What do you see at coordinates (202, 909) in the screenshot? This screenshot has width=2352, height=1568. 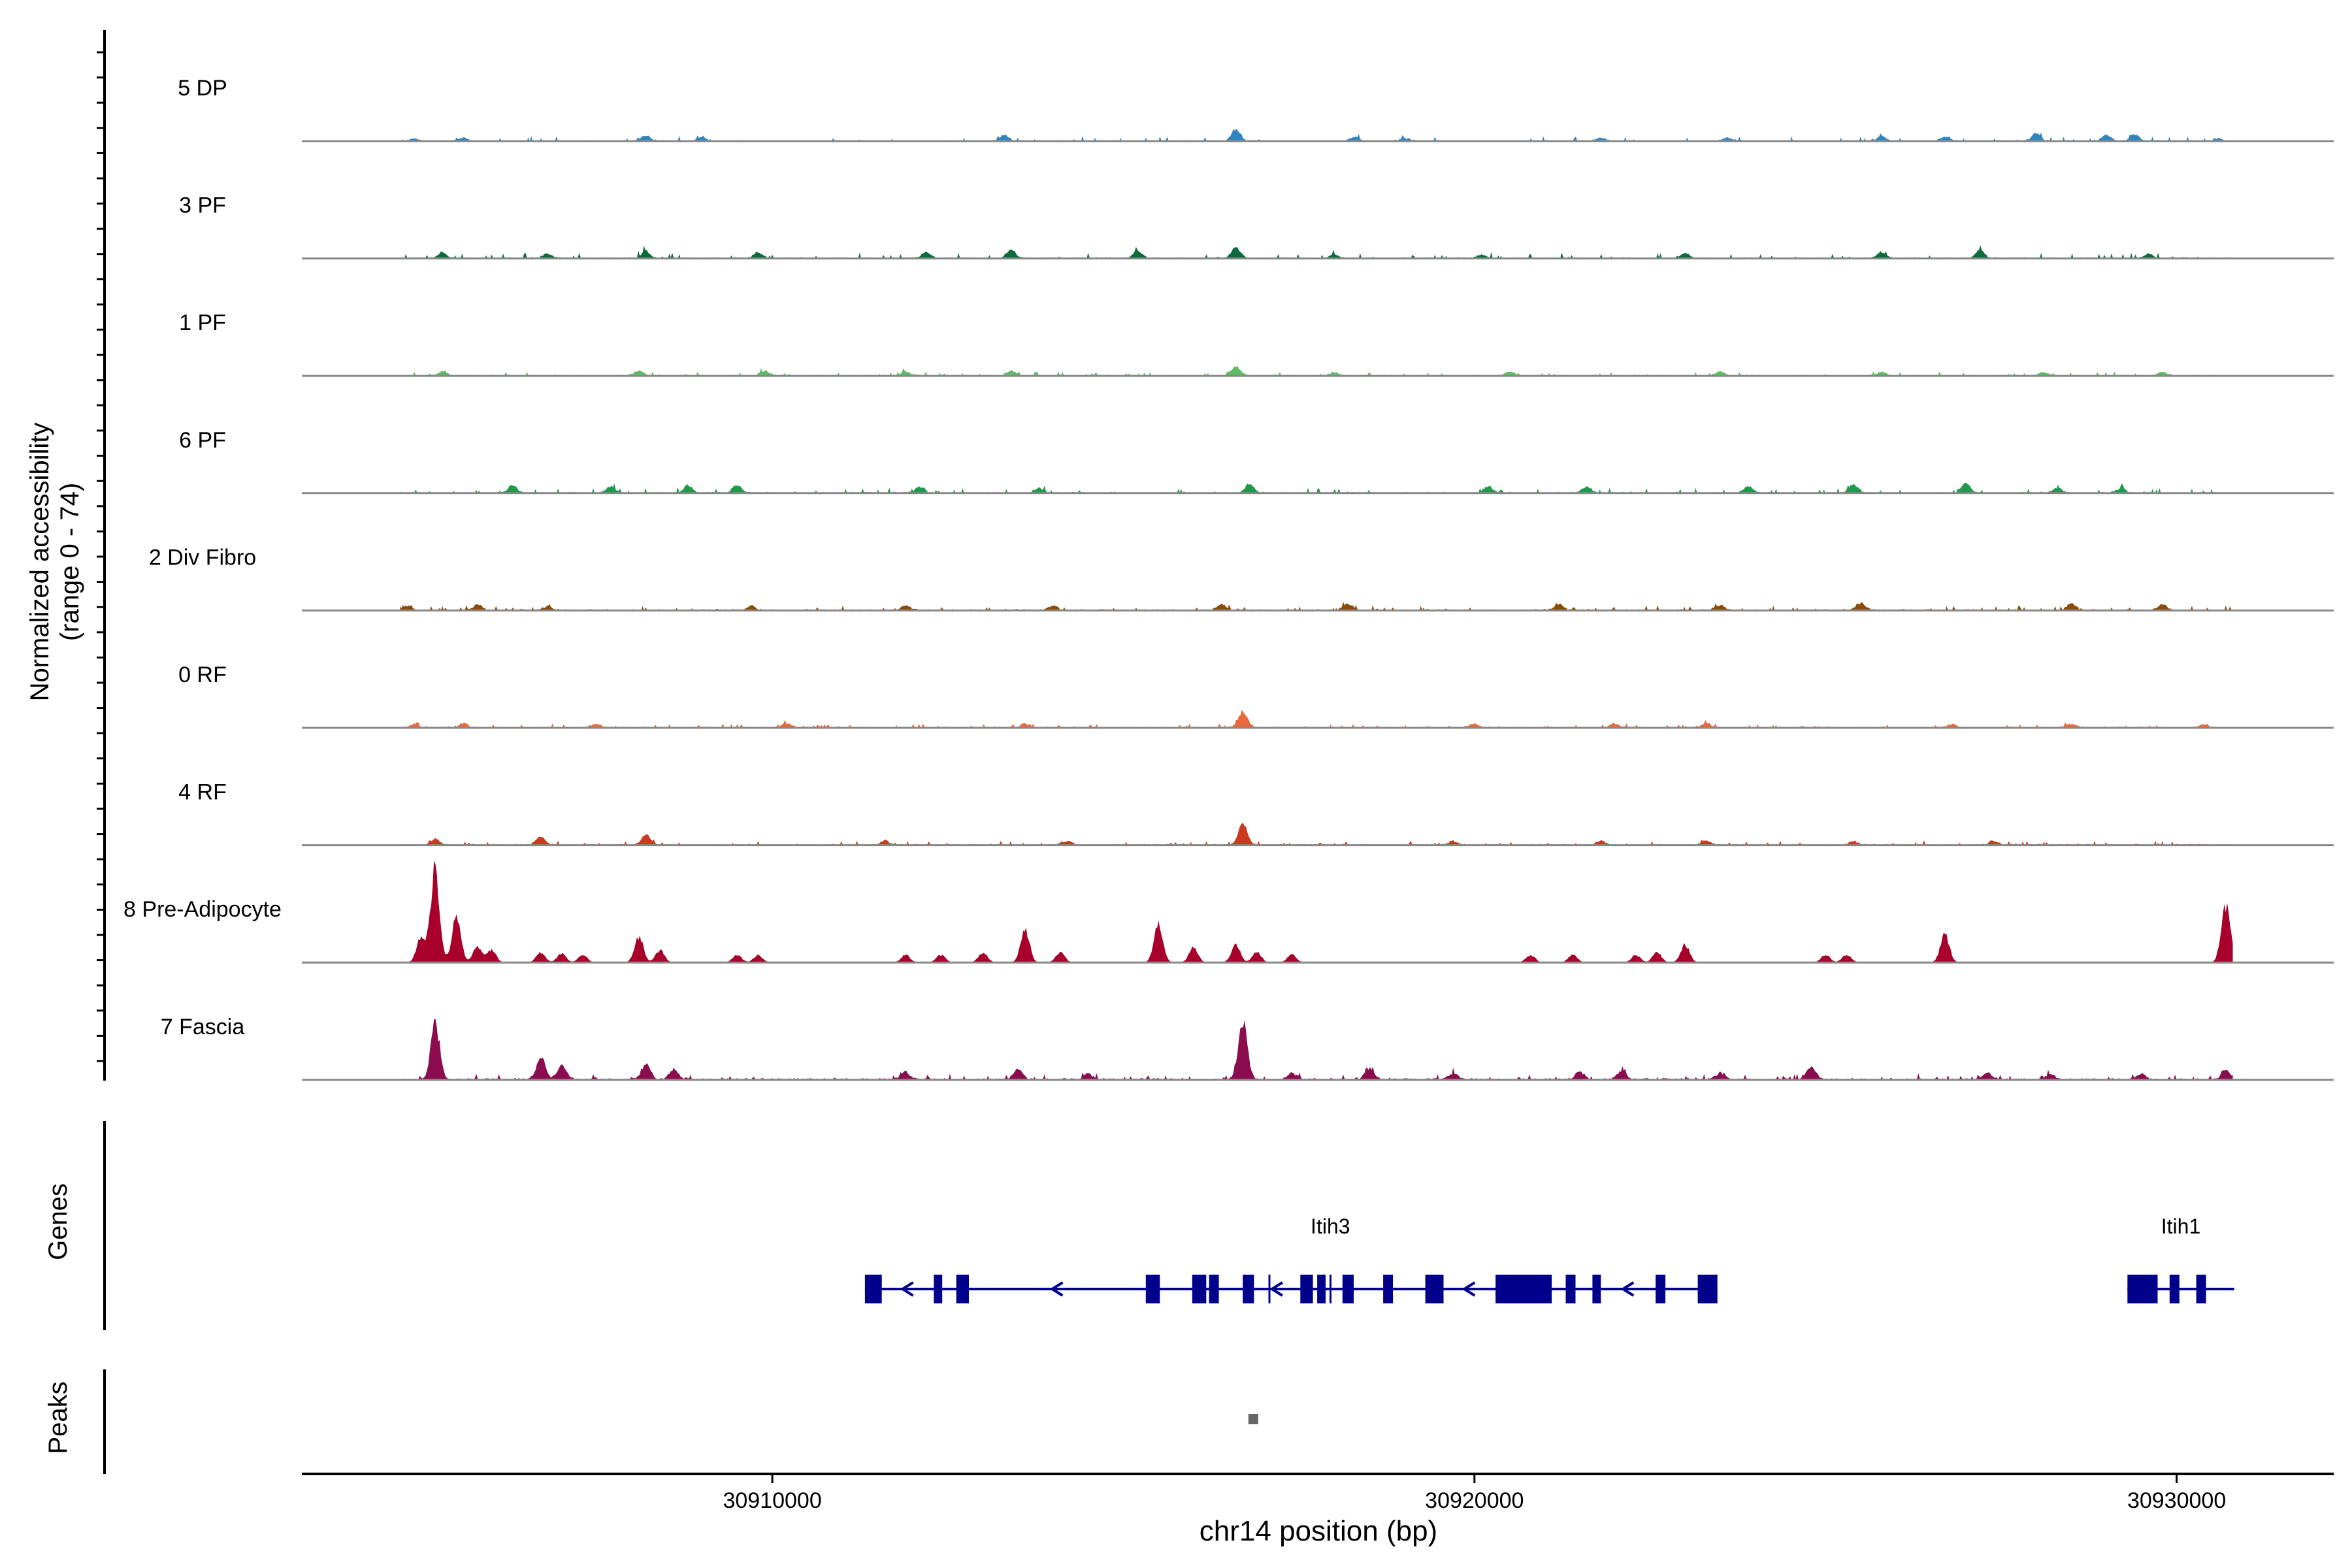 I see `track-label: 8 Pre-Adipocyte` at bounding box center [202, 909].